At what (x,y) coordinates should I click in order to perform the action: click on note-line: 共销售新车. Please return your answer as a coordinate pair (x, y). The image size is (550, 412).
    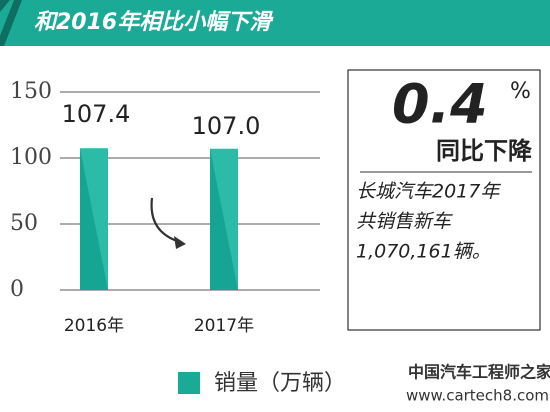
    Looking at the image, I should click on (404, 222).